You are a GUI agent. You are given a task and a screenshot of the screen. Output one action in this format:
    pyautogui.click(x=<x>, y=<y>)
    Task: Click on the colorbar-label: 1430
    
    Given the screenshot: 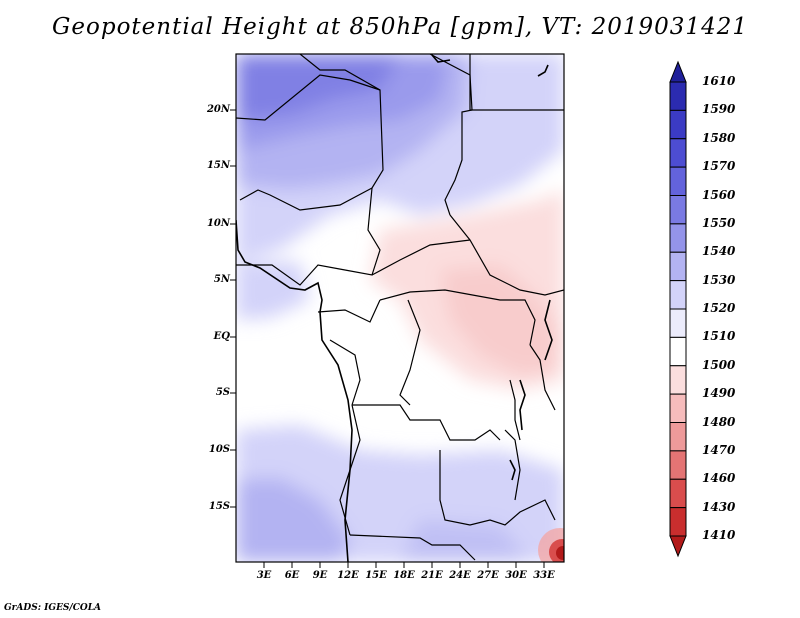 What is the action you would take?
    pyautogui.click(x=719, y=506)
    